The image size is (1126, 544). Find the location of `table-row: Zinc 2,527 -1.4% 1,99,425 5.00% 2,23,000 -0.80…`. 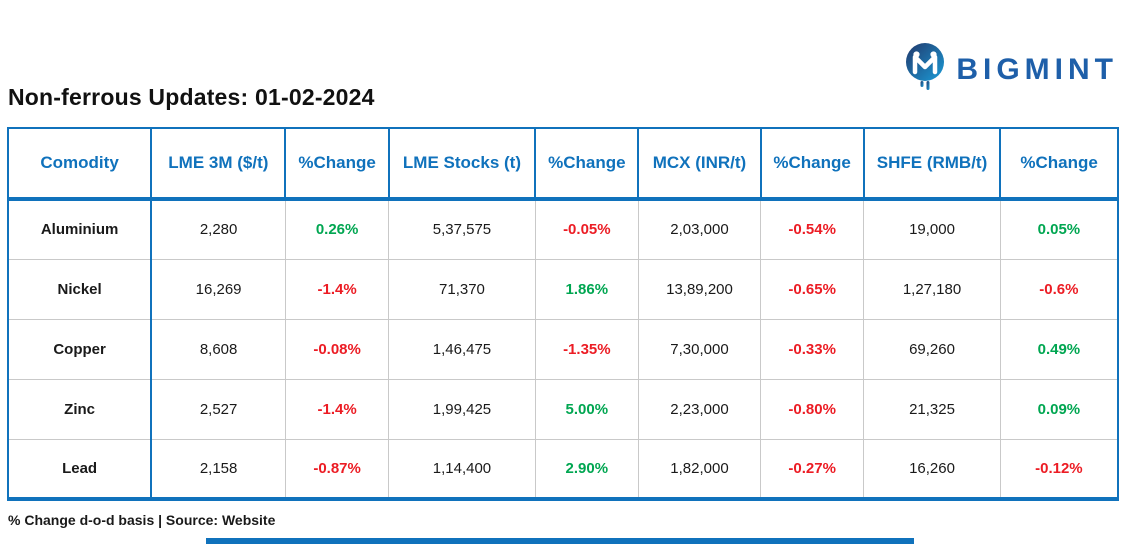

table-row: Zinc 2,527 -1.4% 1,99,425 5.00% 2,23,000 -0.80… is located at coordinates (562, 409).